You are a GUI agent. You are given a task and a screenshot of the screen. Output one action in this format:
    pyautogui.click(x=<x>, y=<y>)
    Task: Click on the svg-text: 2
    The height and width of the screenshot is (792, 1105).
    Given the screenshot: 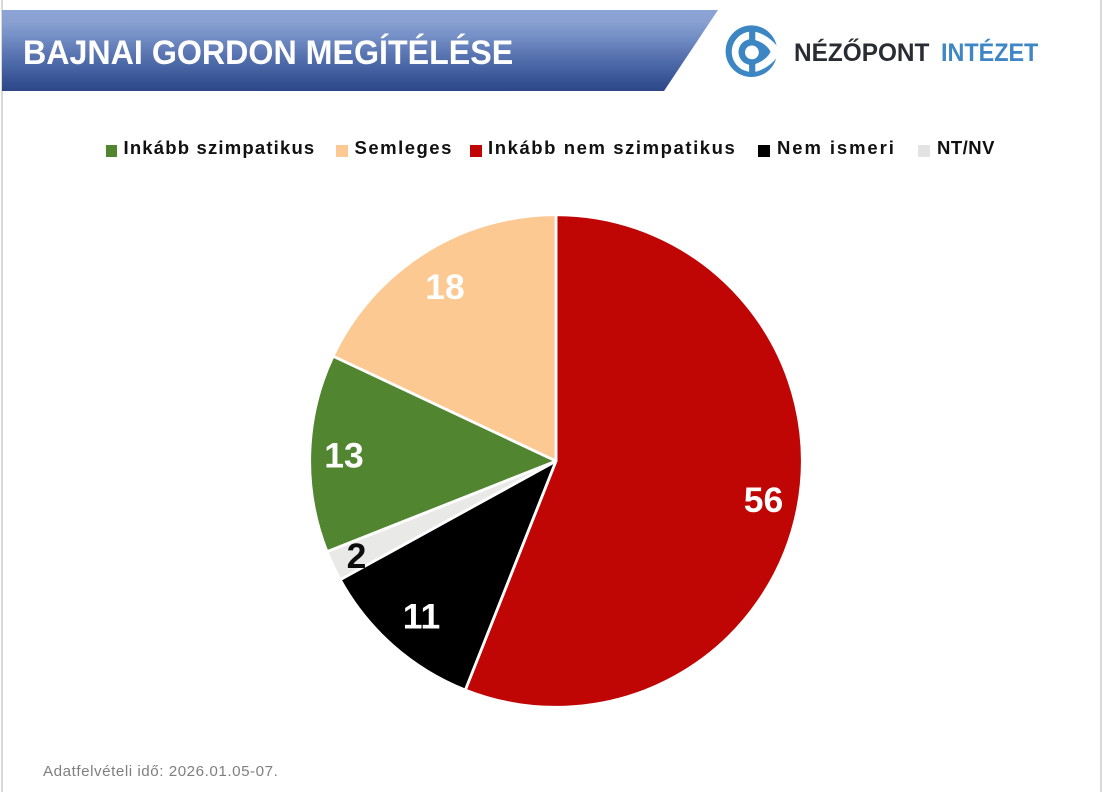 What is the action you would take?
    pyautogui.click(x=357, y=556)
    